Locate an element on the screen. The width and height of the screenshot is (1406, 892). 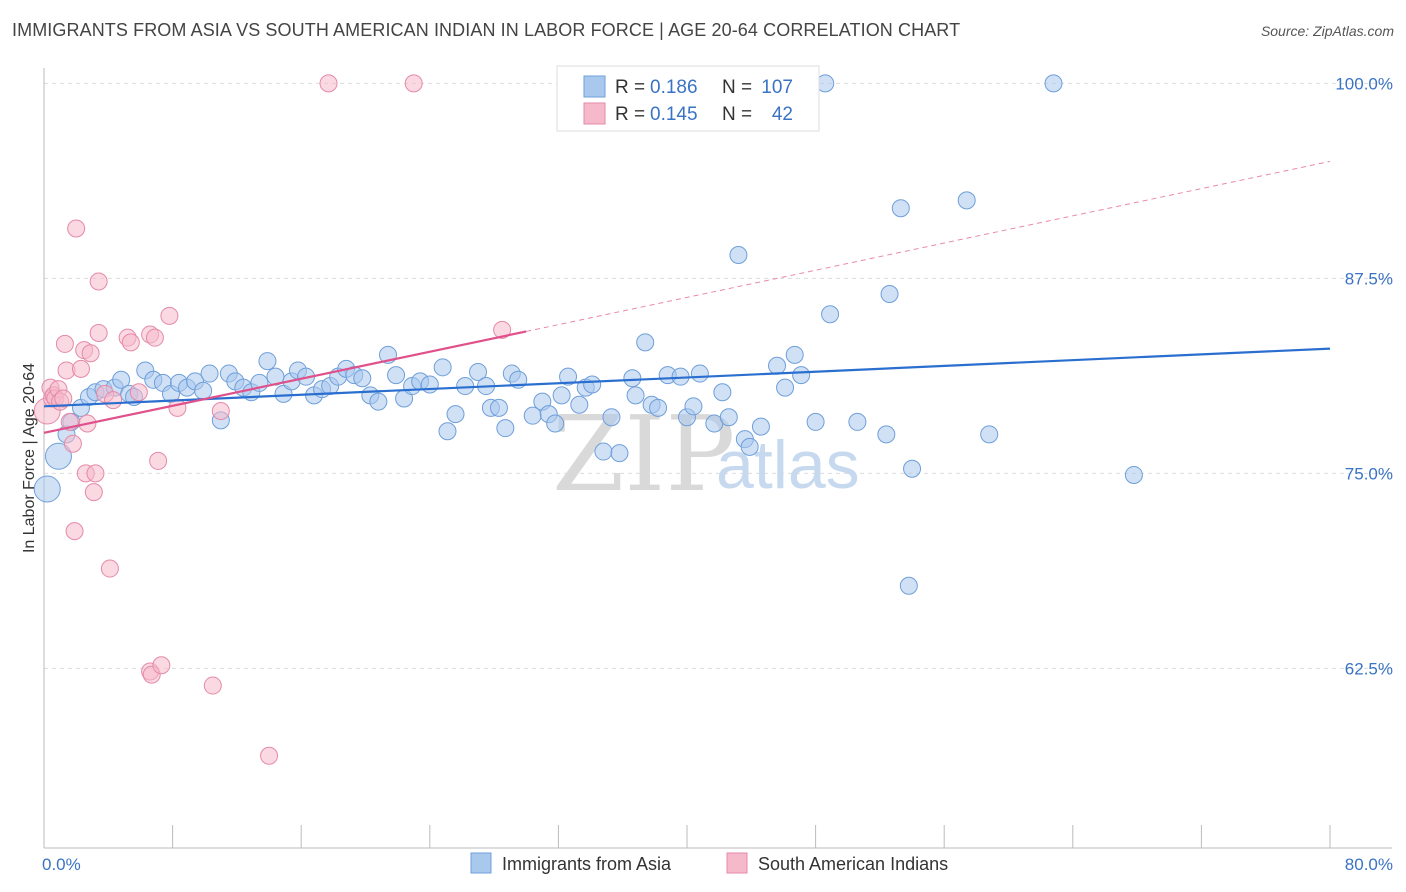
stats-n-label-blue: N = is located at coordinates (737, 87).